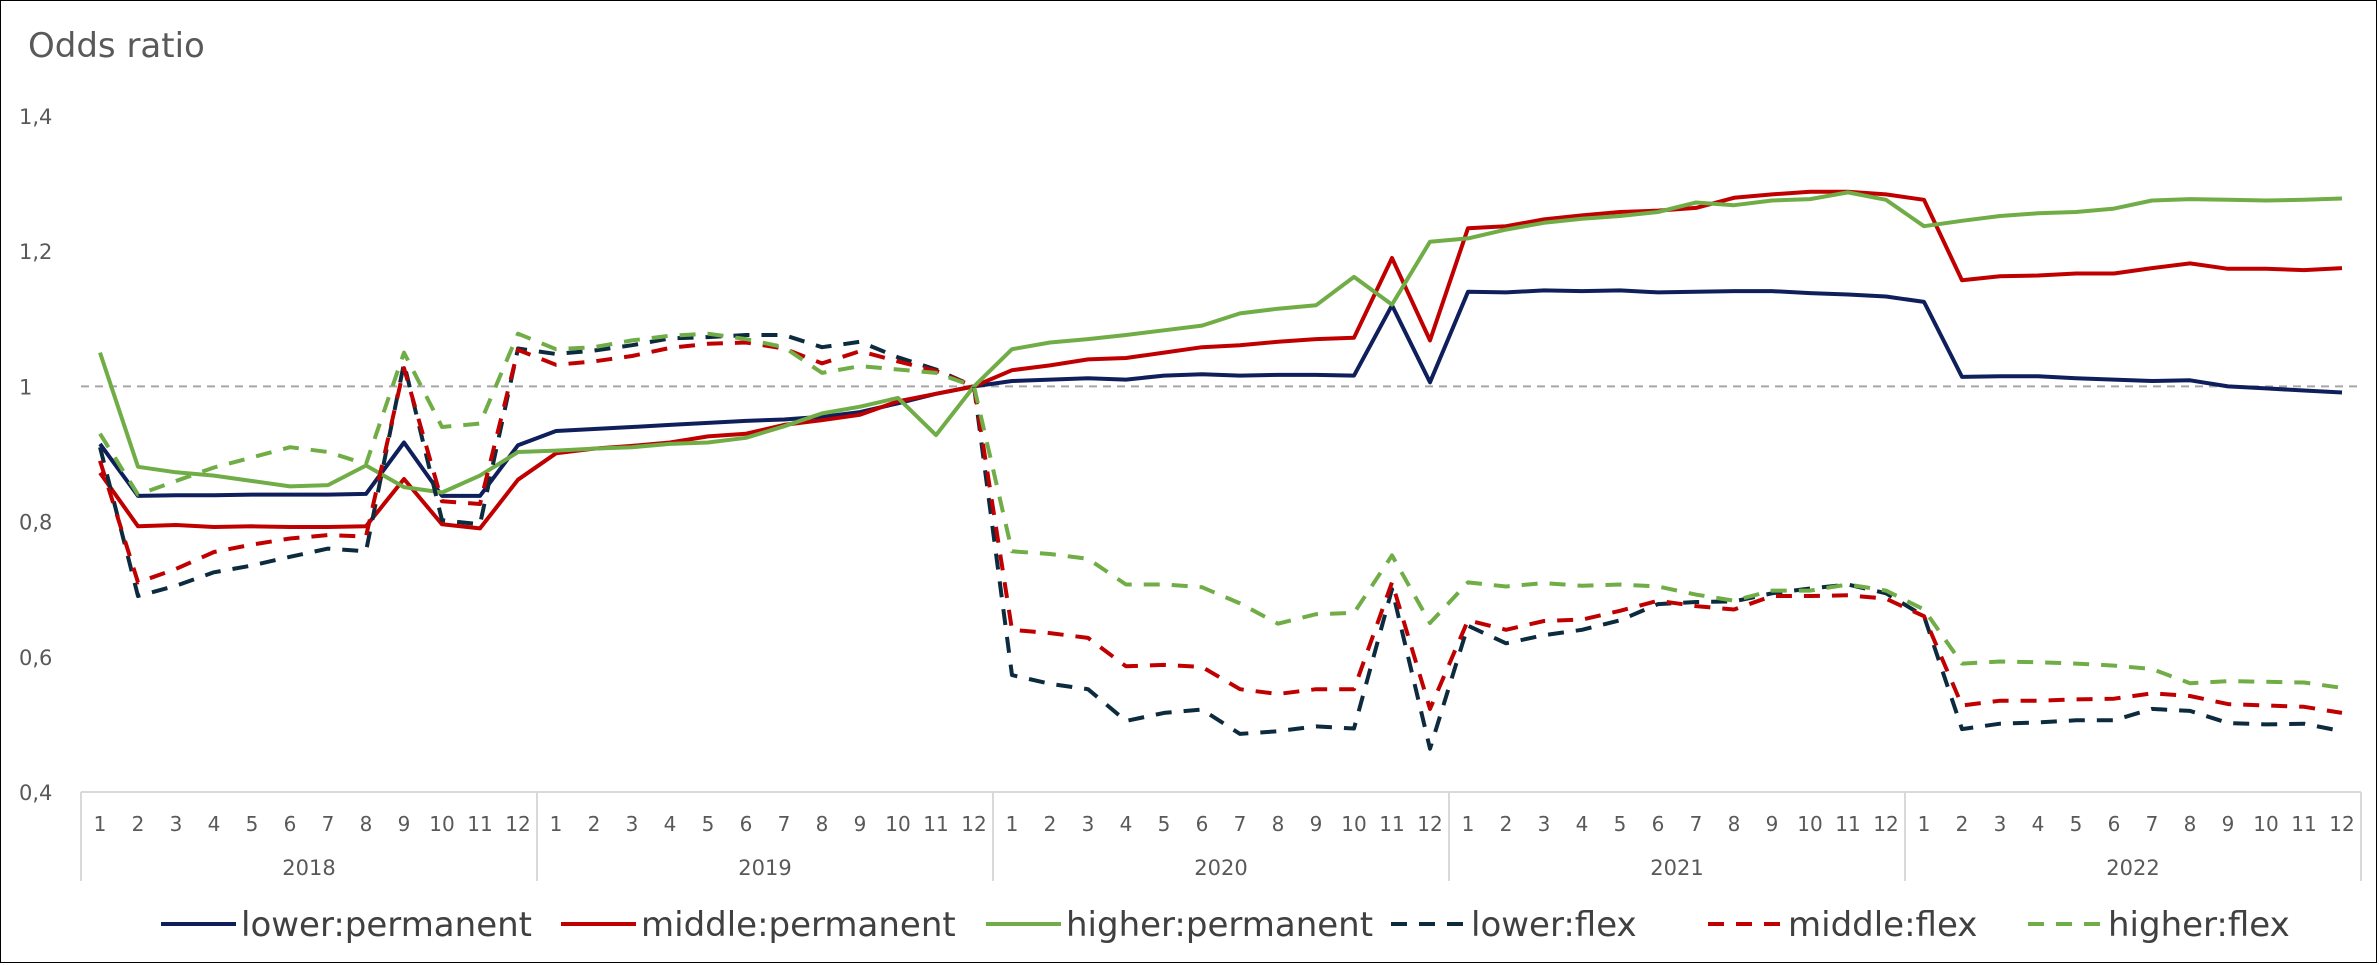 This screenshot has height=965, width=2379. I want to click on y-tick-label: 1,4, so click(35, 117).